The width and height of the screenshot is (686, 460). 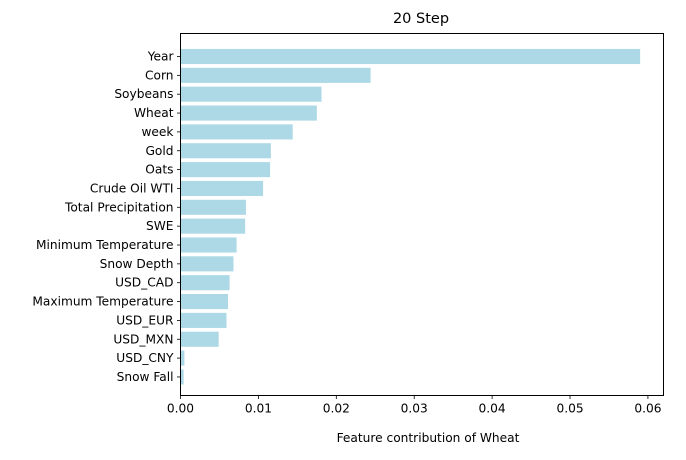 What do you see at coordinates (208, 245) in the screenshot?
I see `bar-minimum-temperature` at bounding box center [208, 245].